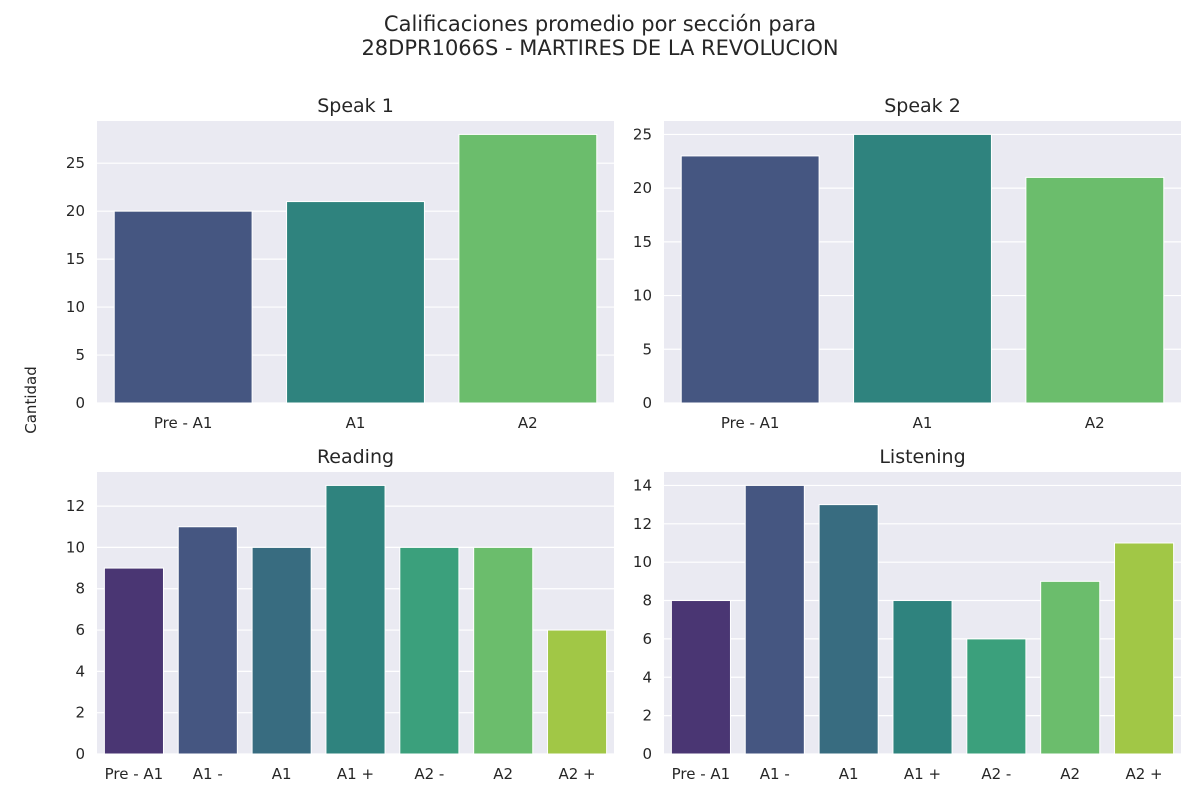  What do you see at coordinates (642, 485) in the screenshot?
I see `y-tick-label: 14` at bounding box center [642, 485].